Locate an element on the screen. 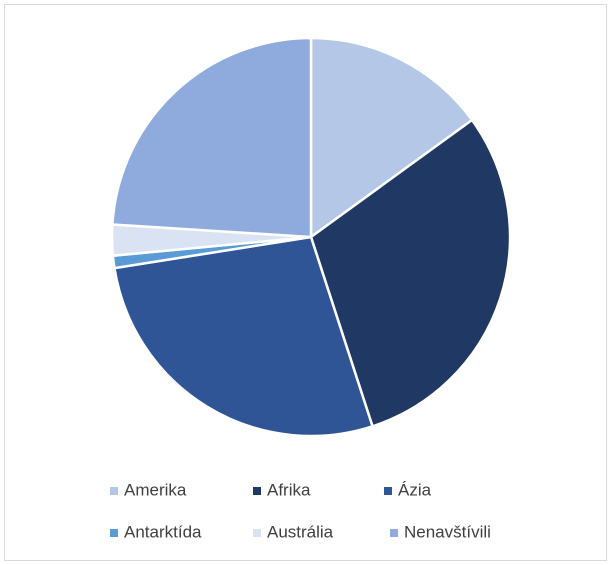 This screenshot has width=611, height=565. legend-label: Amerika is located at coordinates (155, 489).